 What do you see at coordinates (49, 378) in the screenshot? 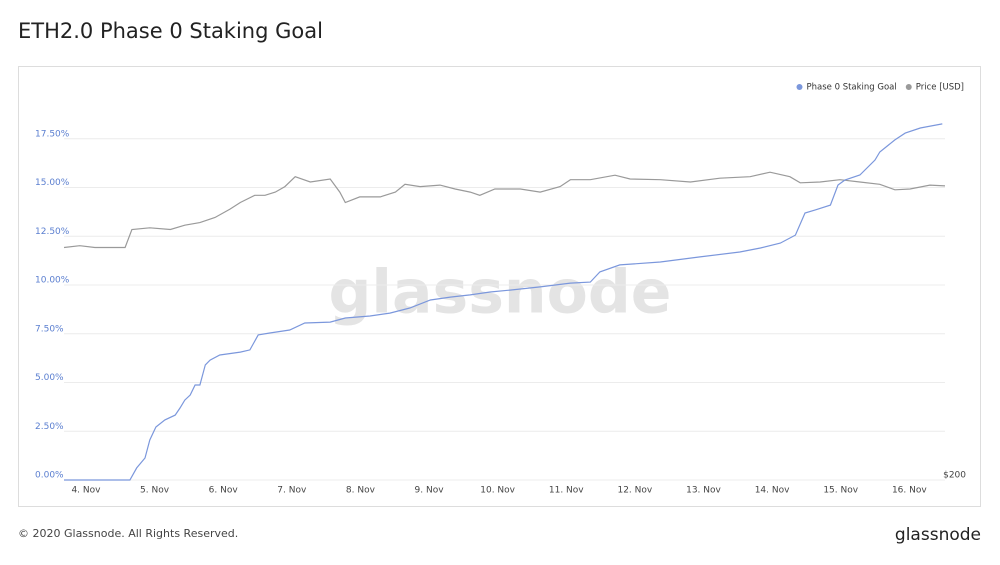
I see `y-tick-label: 5.00%` at bounding box center [49, 378].